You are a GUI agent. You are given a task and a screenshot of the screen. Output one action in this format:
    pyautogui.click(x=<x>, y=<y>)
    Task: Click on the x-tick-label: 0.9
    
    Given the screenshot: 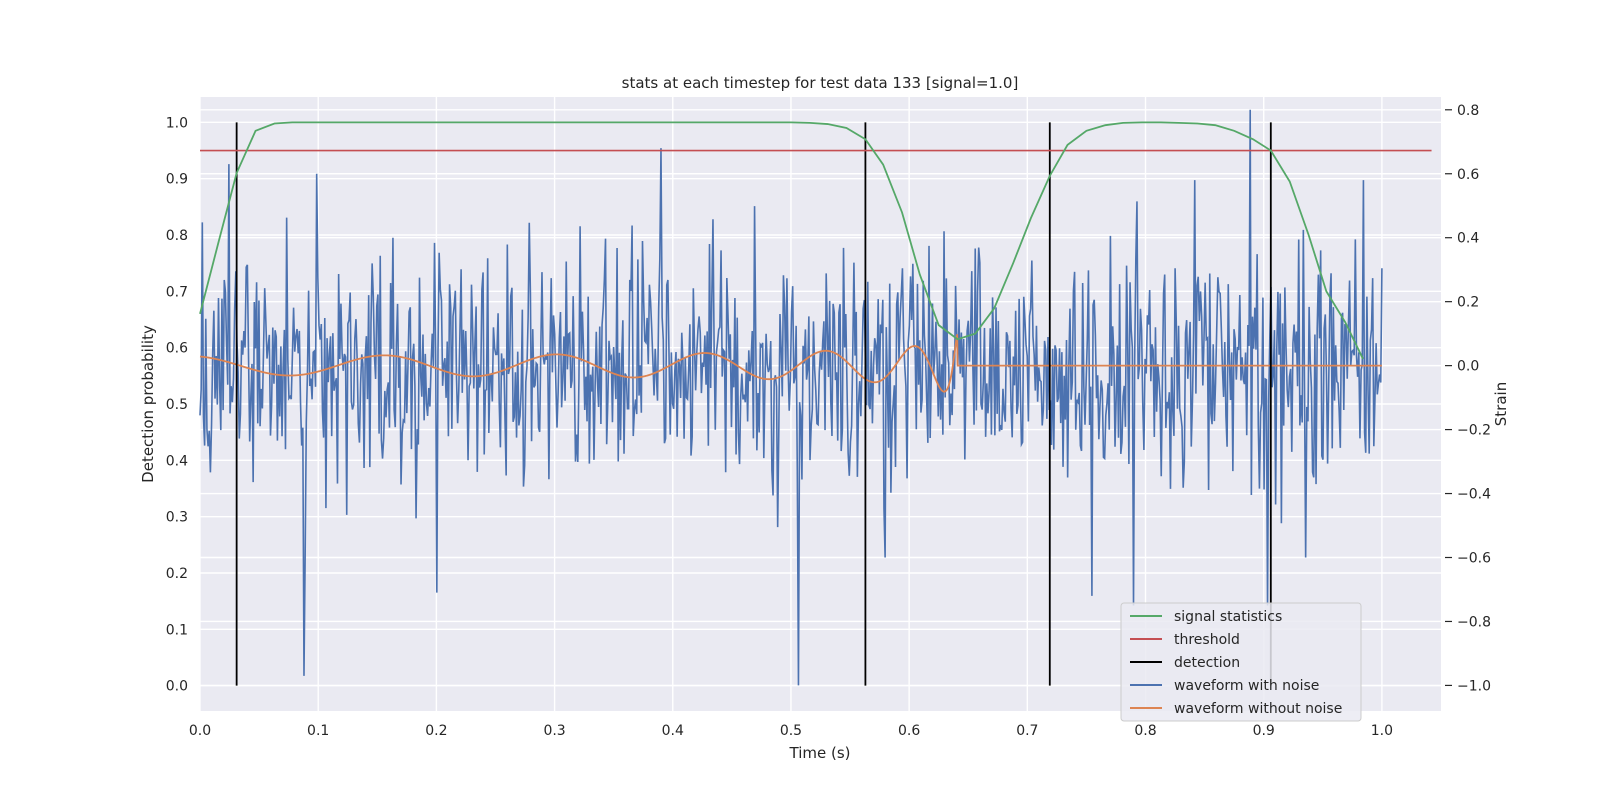 What is the action you would take?
    pyautogui.click(x=1264, y=731)
    